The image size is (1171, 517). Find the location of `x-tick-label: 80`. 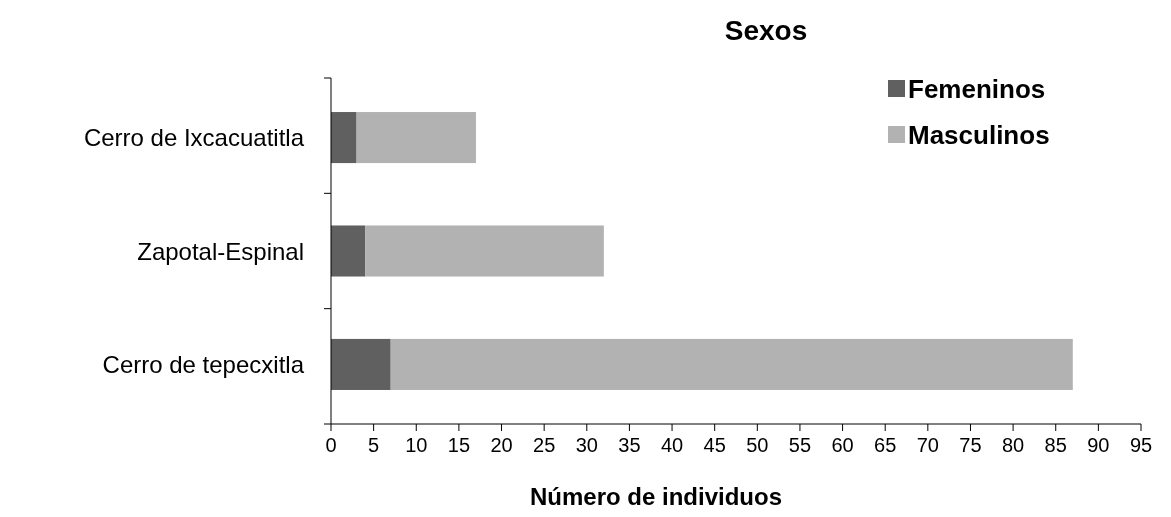

x-tick-label: 80 is located at coordinates (1013, 445).